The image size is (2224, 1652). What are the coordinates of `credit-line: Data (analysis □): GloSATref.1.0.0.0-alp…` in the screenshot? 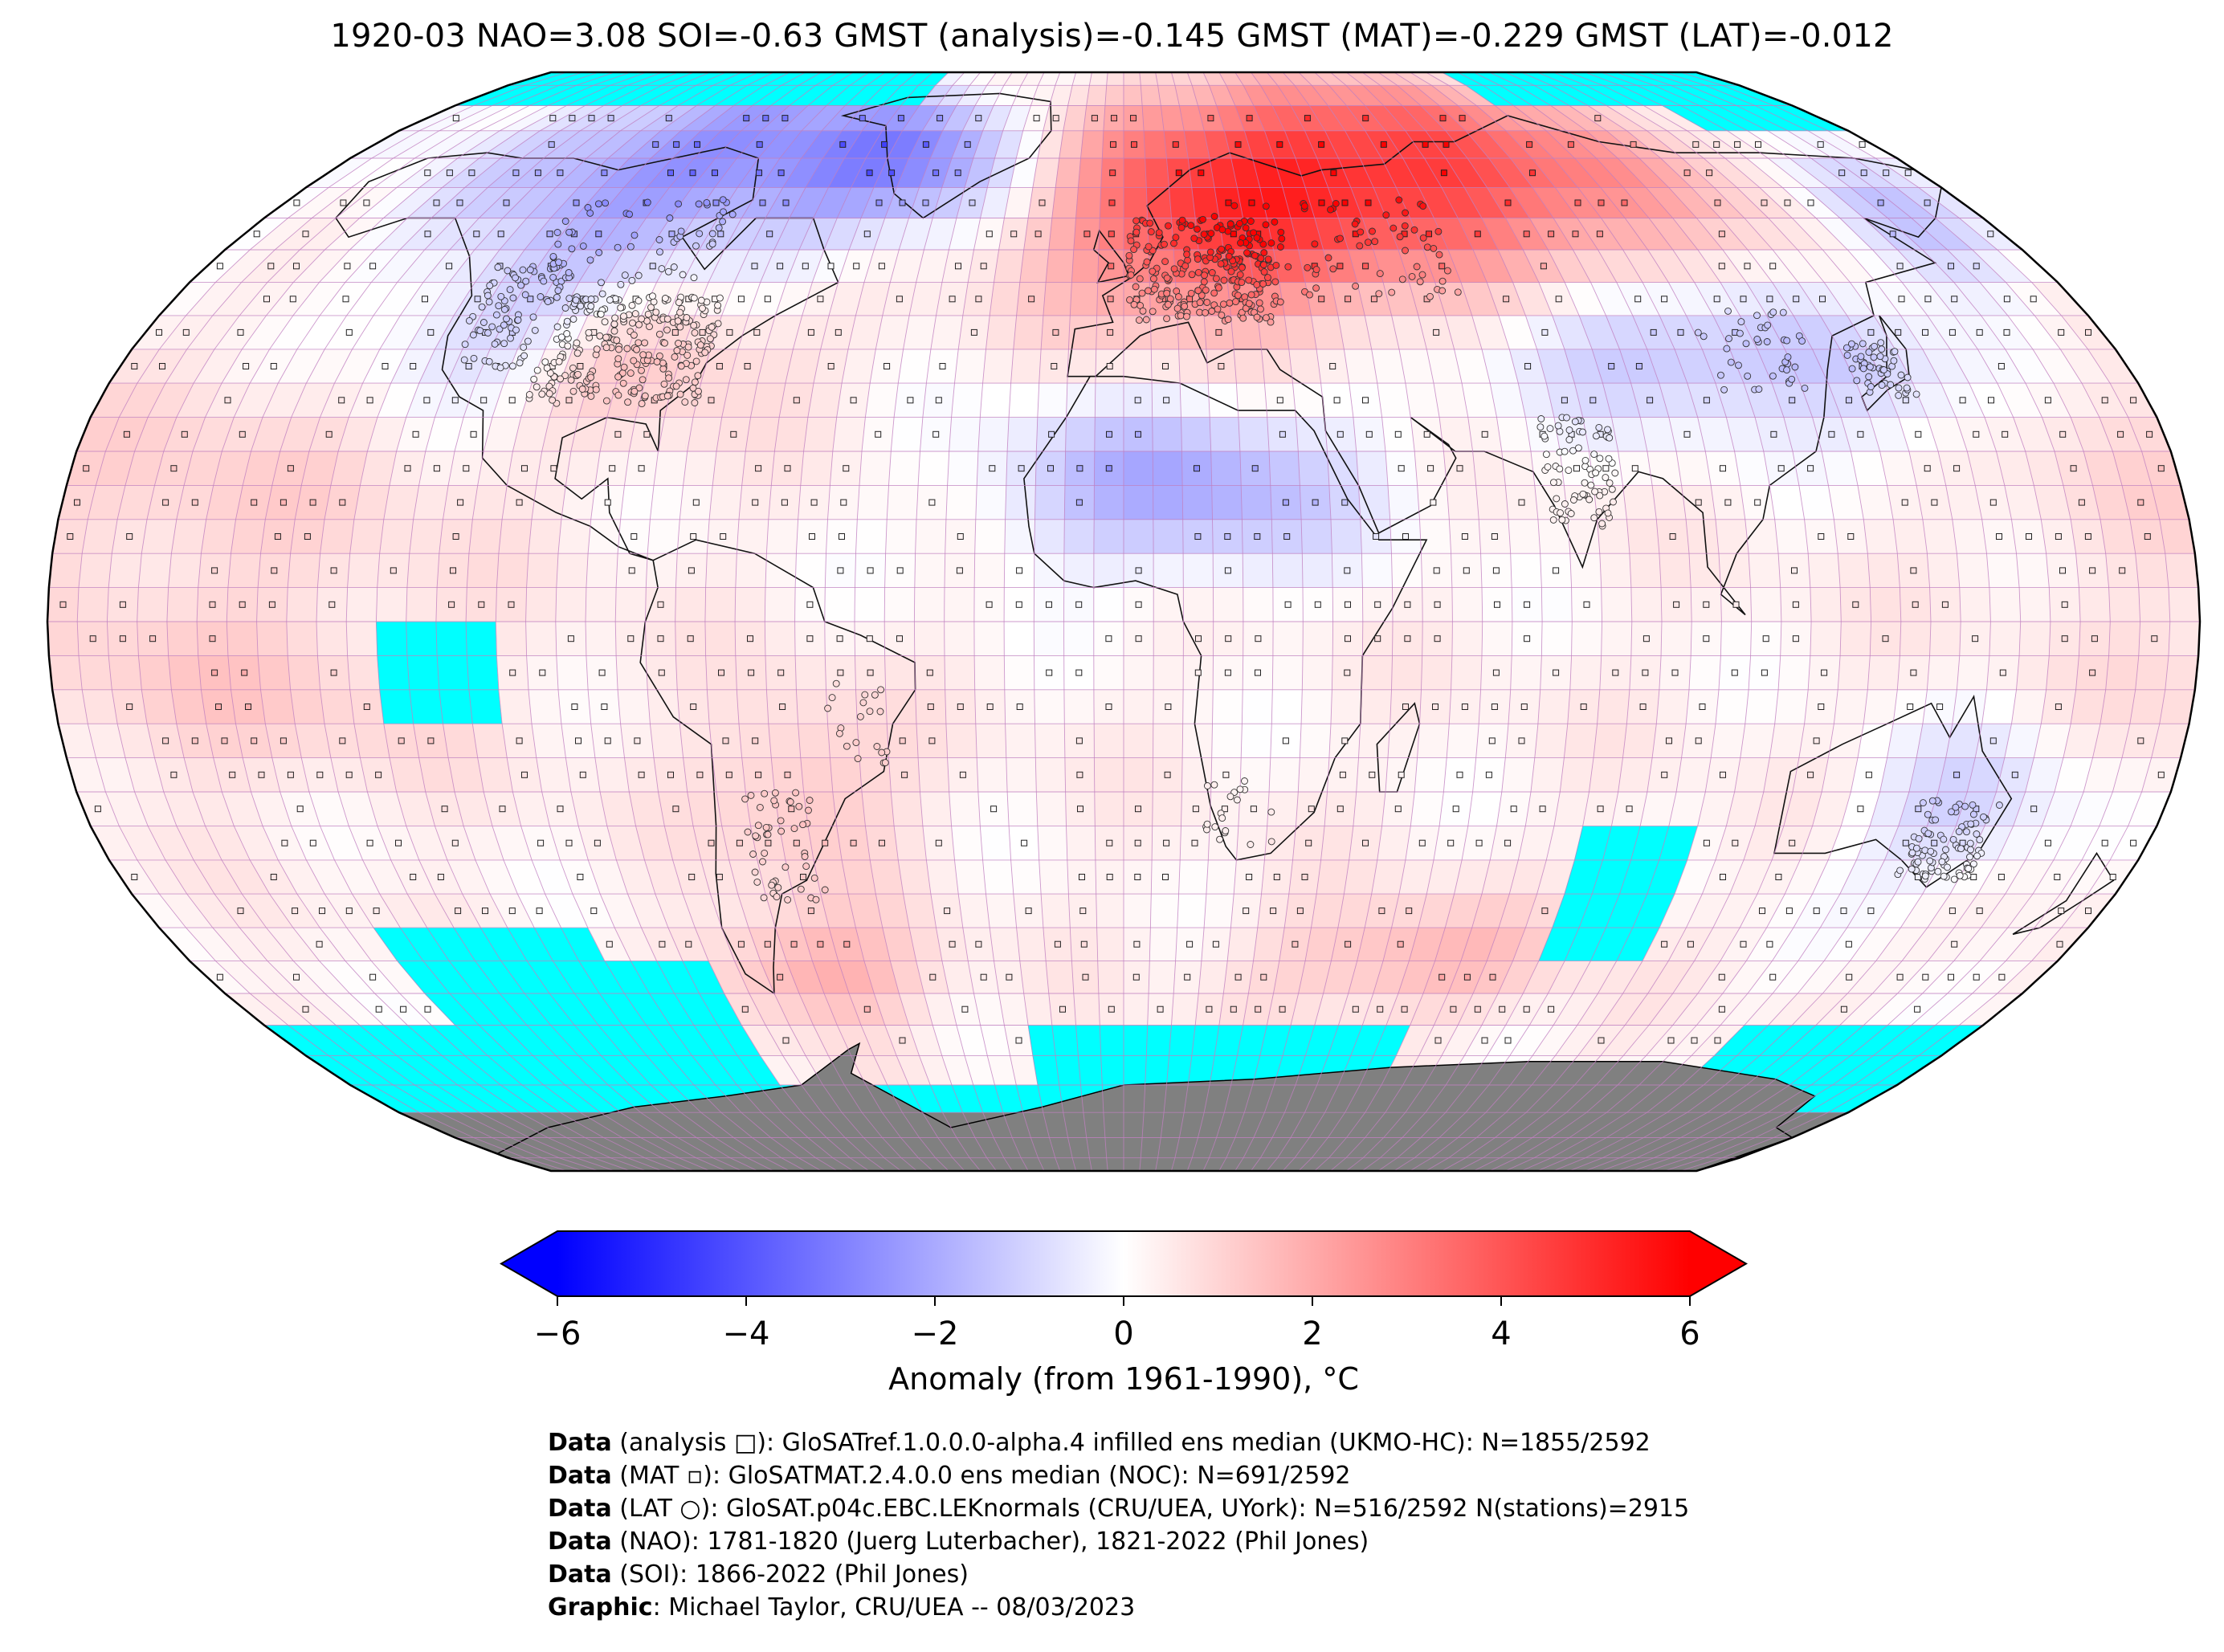 It's located at (1118, 1442).